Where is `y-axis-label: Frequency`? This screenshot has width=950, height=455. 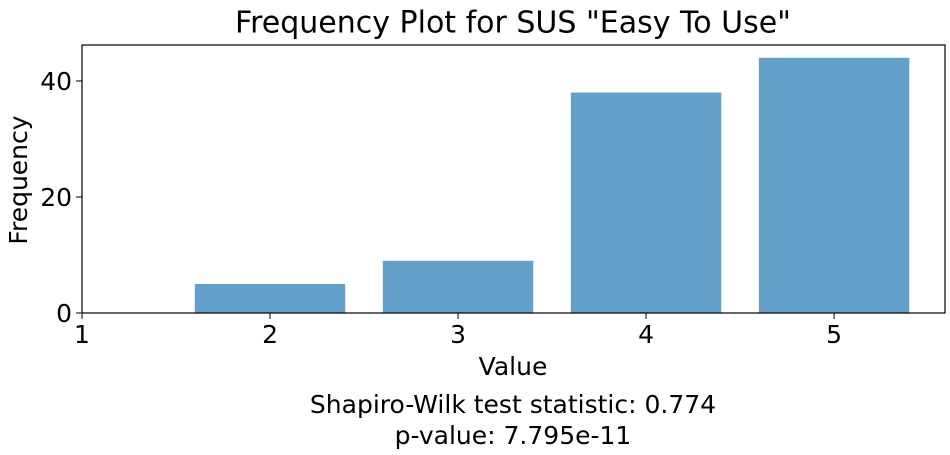 y-axis-label: Frequency is located at coordinates (18, 179).